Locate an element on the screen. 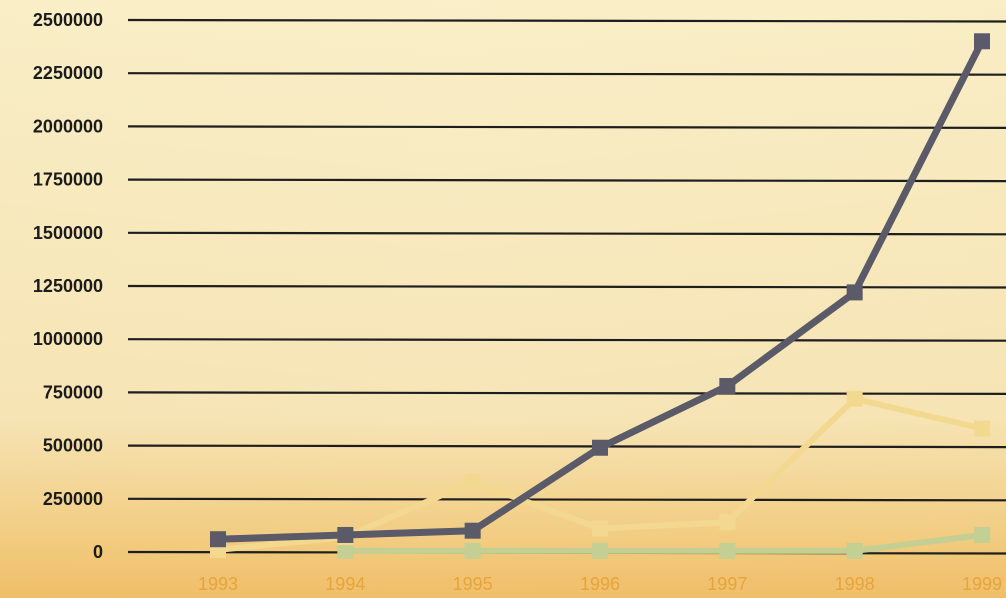 The image size is (1006, 598). y-tick-label: 250000 is located at coordinates (73, 499).